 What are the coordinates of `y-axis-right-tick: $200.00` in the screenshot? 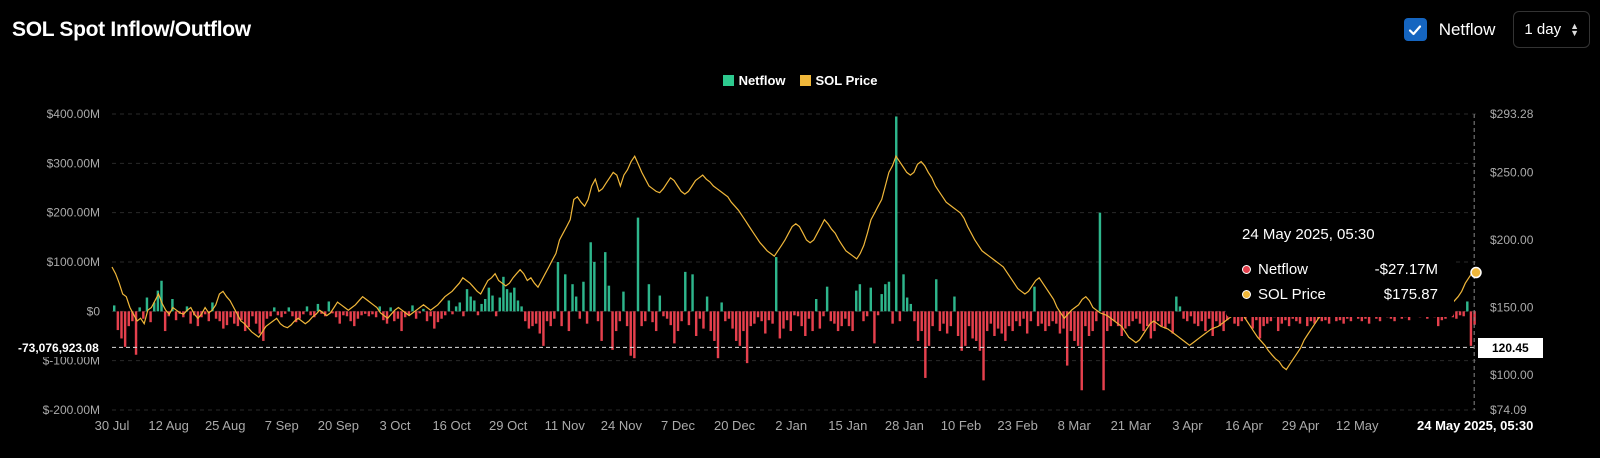 It's located at (1512, 240).